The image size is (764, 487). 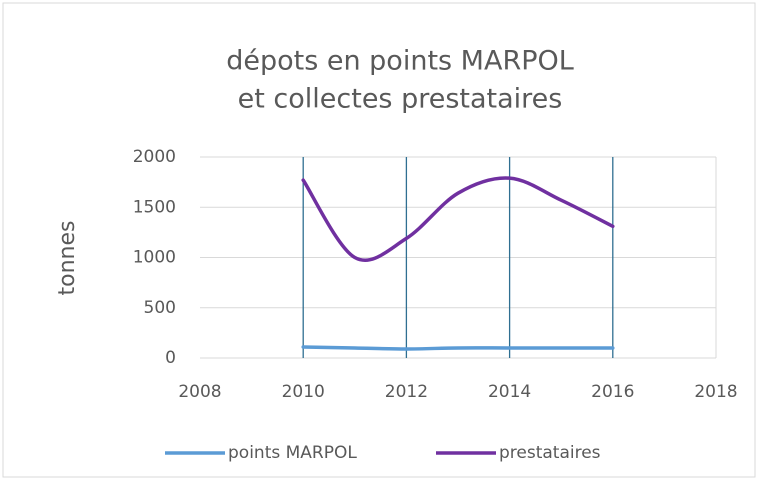 I want to click on x-tick-label: 2014, so click(x=509, y=392).